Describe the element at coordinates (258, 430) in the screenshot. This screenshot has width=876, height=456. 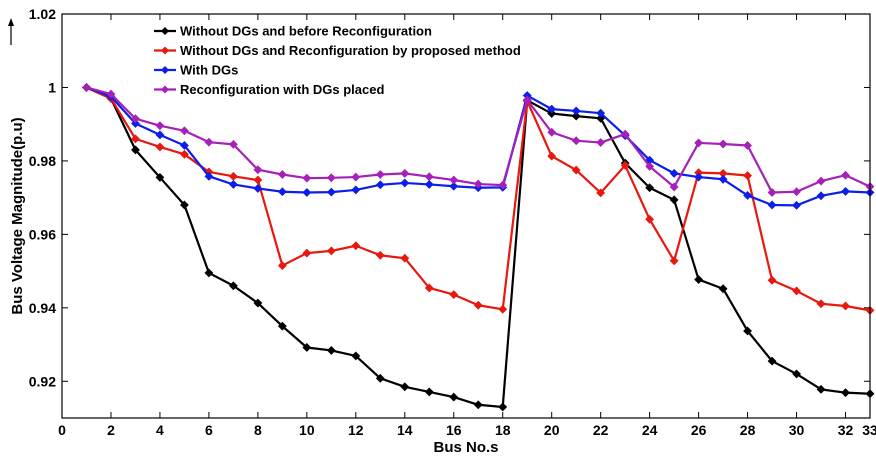
I see `x-tick-label: 8` at that location.